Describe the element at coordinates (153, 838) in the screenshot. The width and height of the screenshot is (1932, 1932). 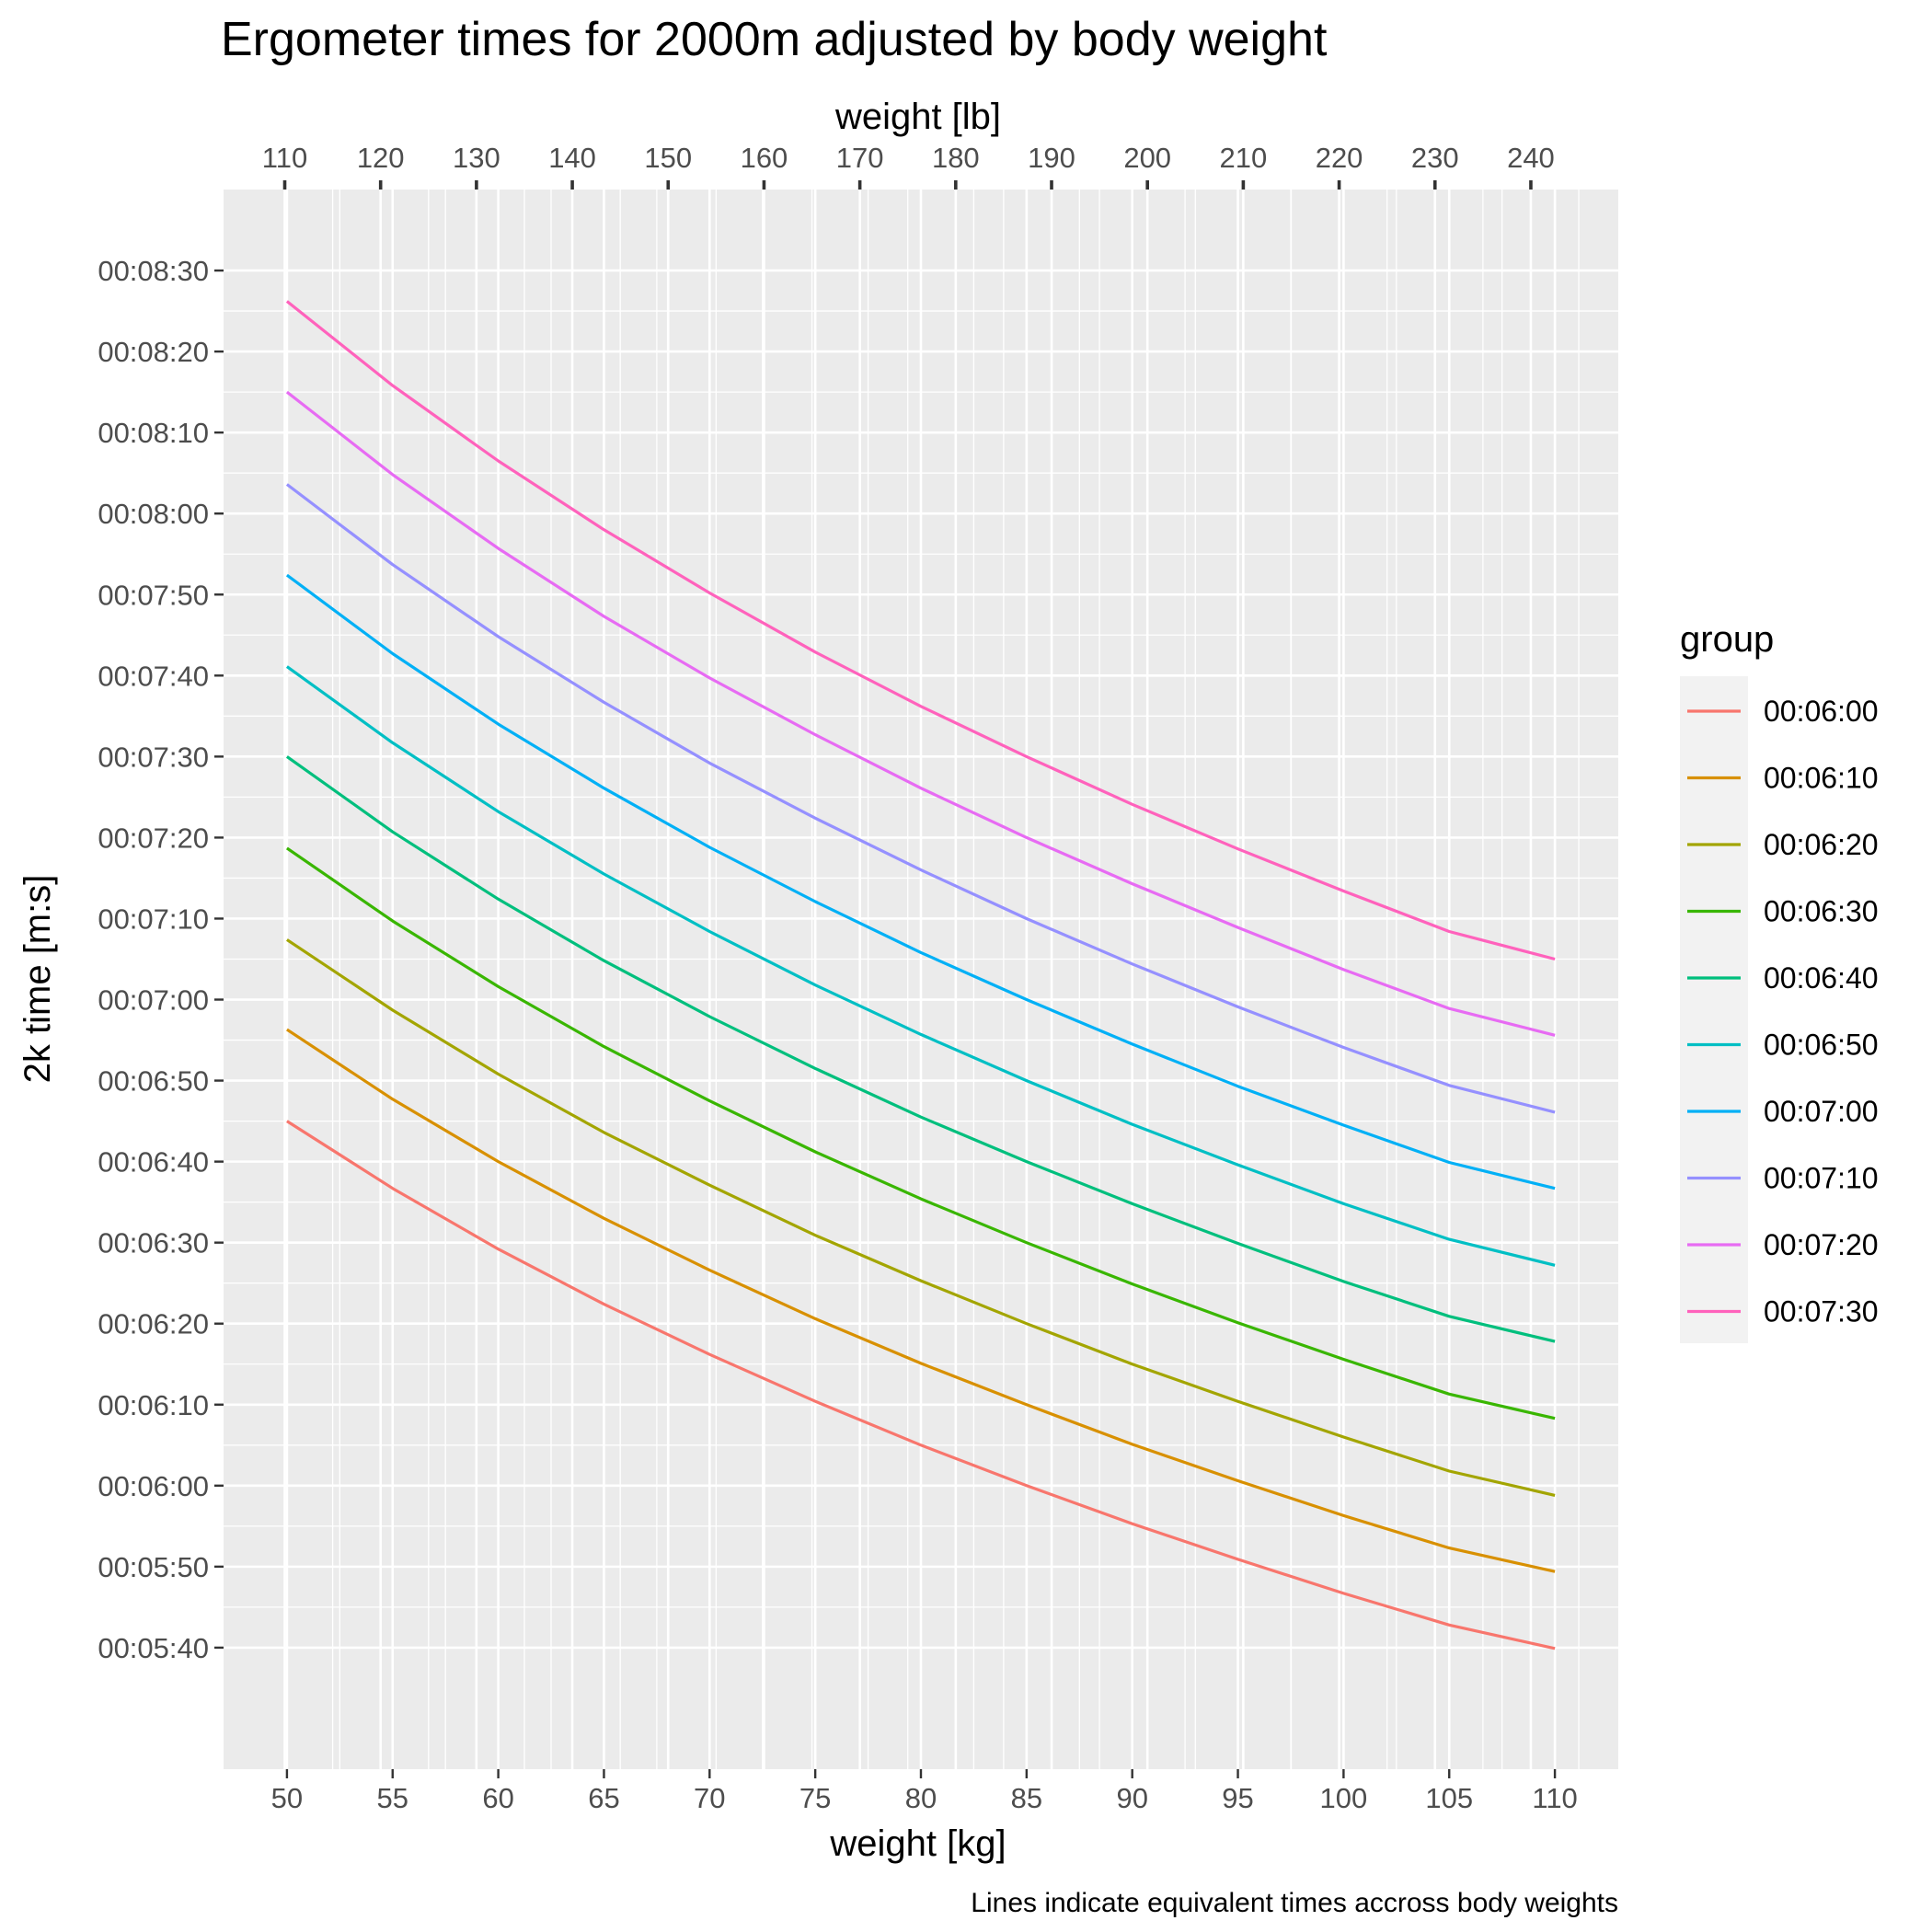
I see `y-tick-label: 00:07:20` at that location.